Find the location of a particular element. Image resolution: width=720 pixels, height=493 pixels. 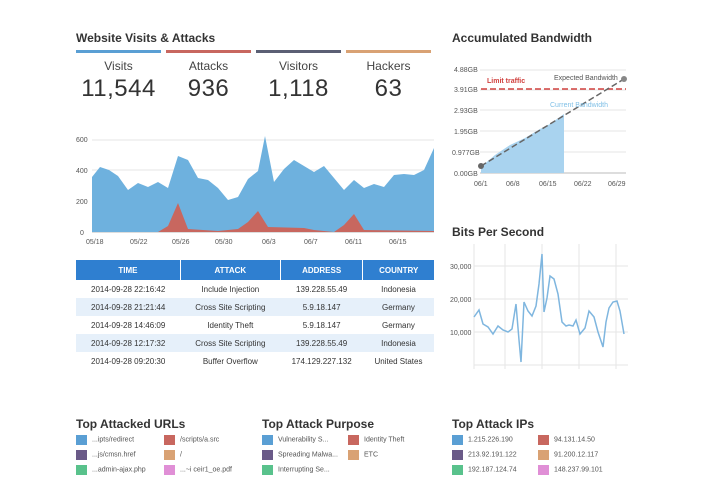

kpi-attacks-value: 936 is located at coordinates (208, 88).